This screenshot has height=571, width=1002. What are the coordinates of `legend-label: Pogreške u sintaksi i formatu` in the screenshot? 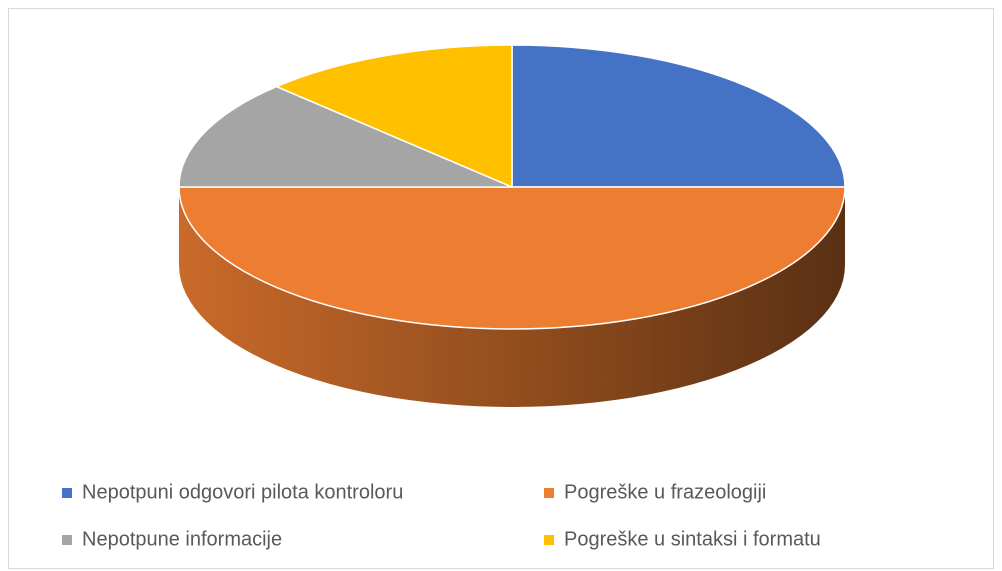 It's located at (692, 539).